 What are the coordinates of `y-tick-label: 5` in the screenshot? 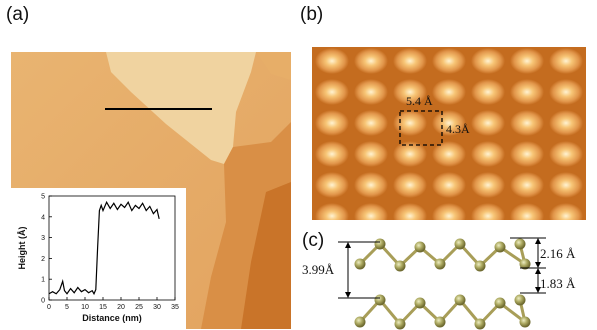 It's located at (43, 197).